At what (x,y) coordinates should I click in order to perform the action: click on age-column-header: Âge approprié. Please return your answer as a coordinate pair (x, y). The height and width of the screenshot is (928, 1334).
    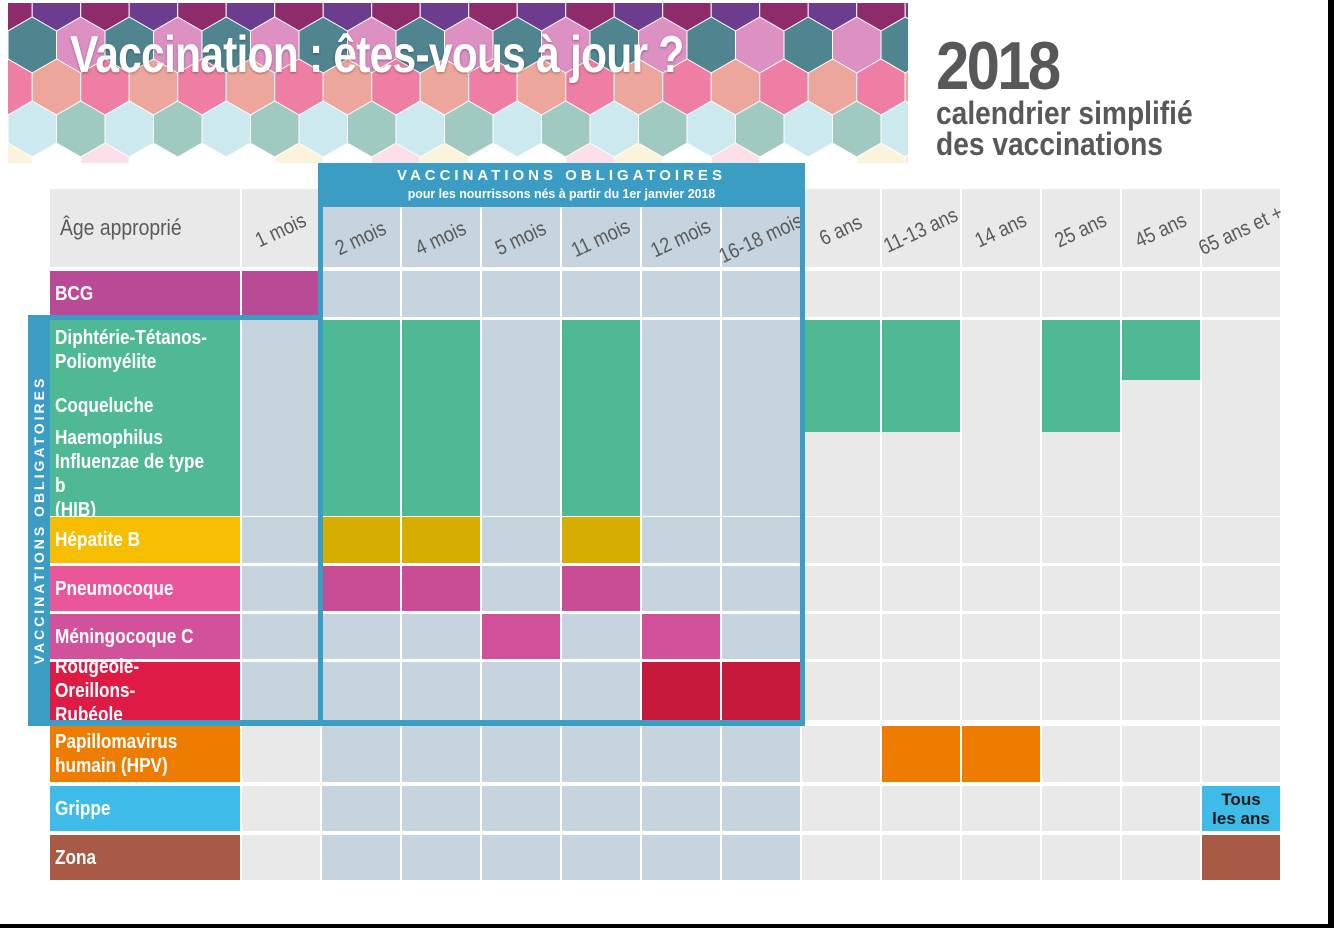
    Looking at the image, I should click on (145, 228).